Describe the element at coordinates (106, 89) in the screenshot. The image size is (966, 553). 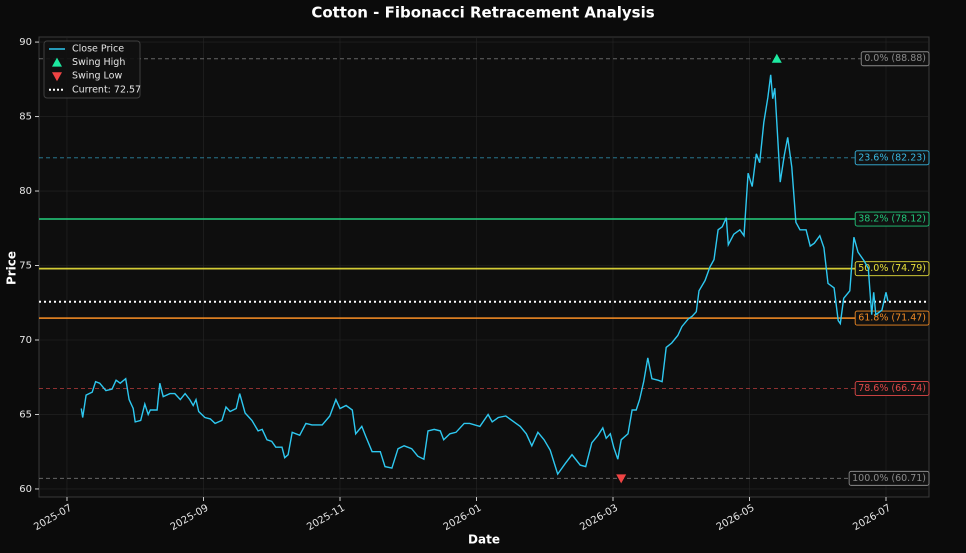
I see `legend-label: Current: 72.57` at that location.